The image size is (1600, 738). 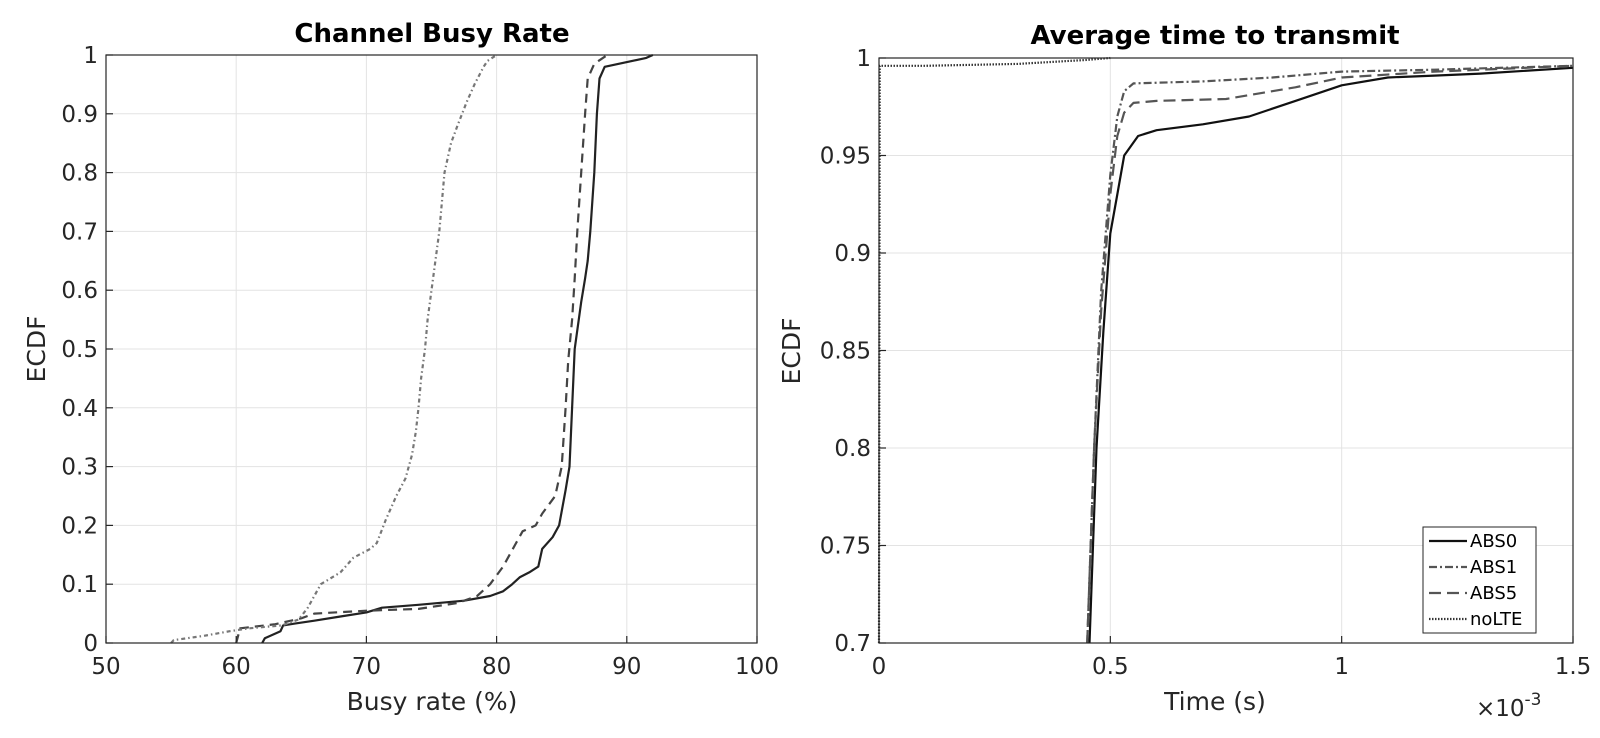 What do you see at coordinates (79, 468) in the screenshot?
I see `y-tick-label: 0.3` at bounding box center [79, 468].